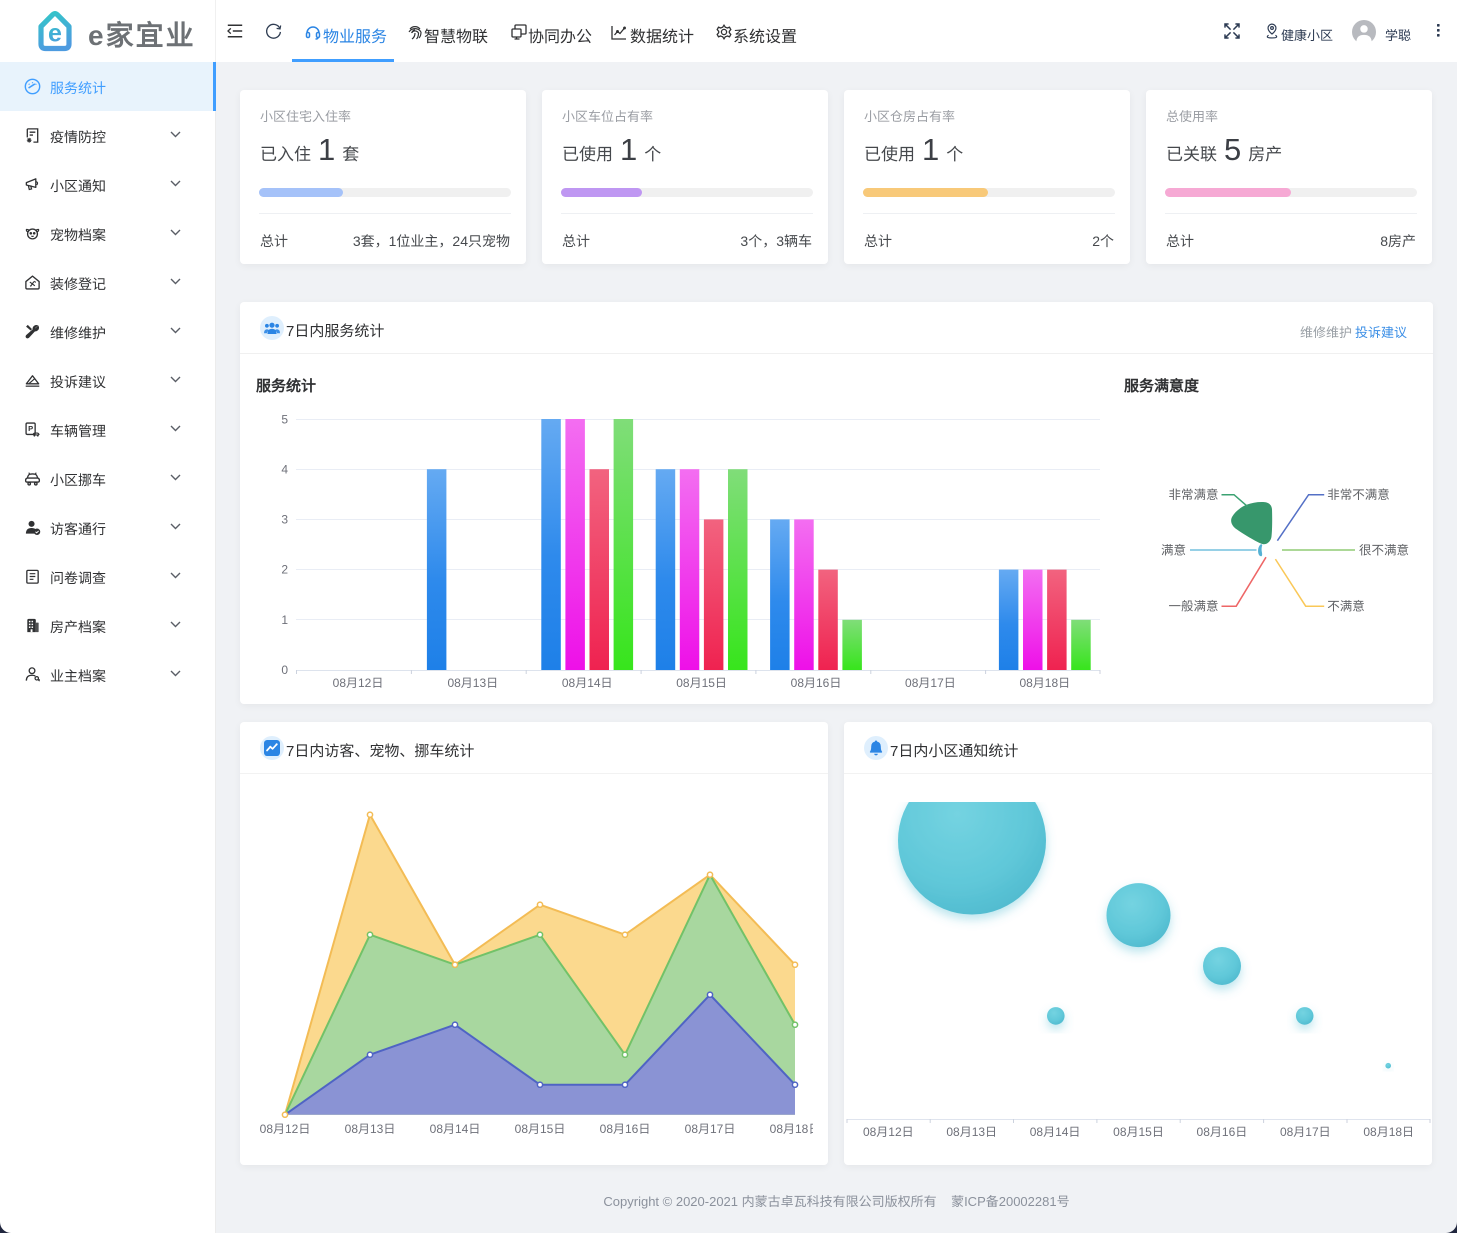  Describe the element at coordinates (284, 520) in the screenshot. I see `svg-text: 3` at that location.